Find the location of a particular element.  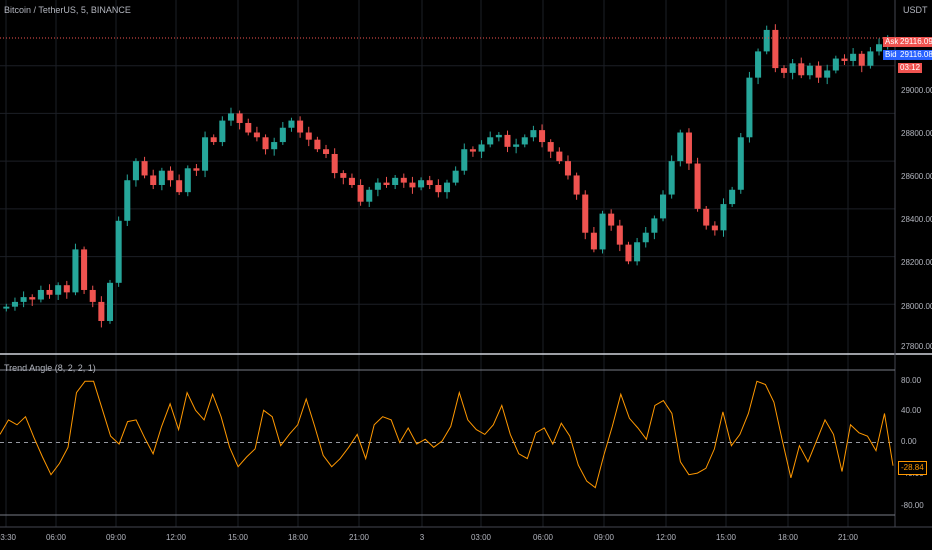

price-tick: 28600.00 is located at coordinates (916, 176).